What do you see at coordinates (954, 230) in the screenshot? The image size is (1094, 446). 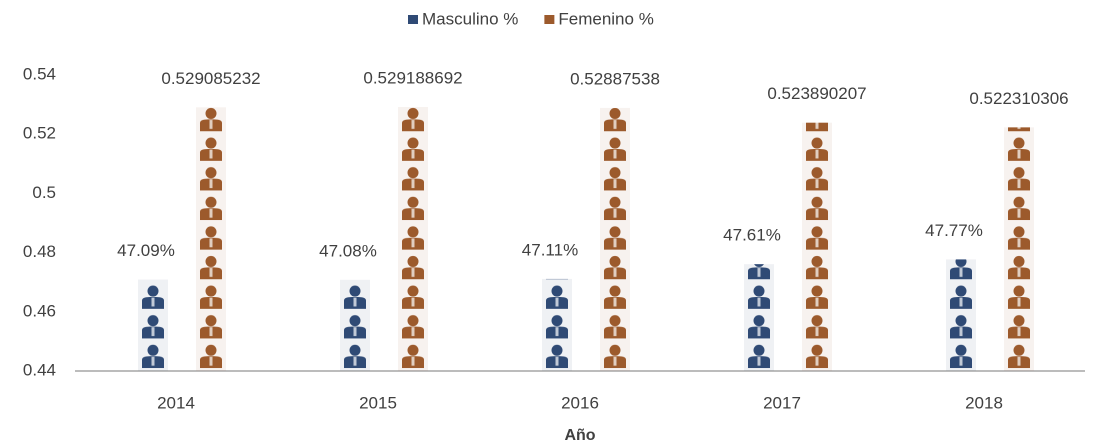 I see `data-label: 47.77%` at bounding box center [954, 230].